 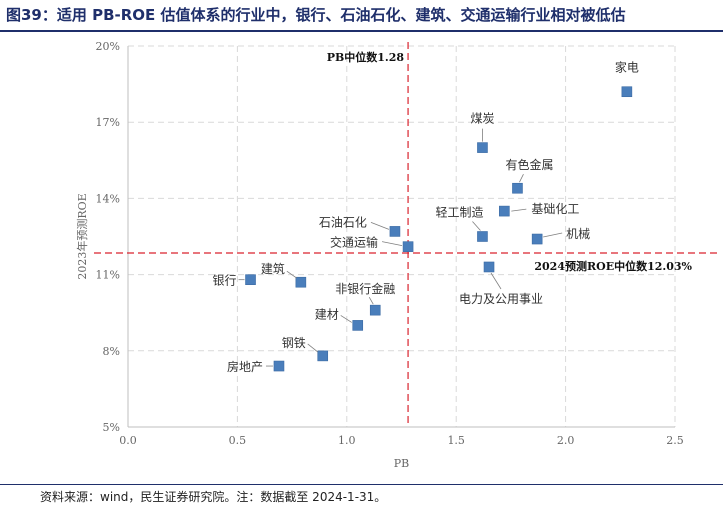 What do you see at coordinates (245, 366) in the screenshot?
I see `data-point-label: 房地产` at bounding box center [245, 366].